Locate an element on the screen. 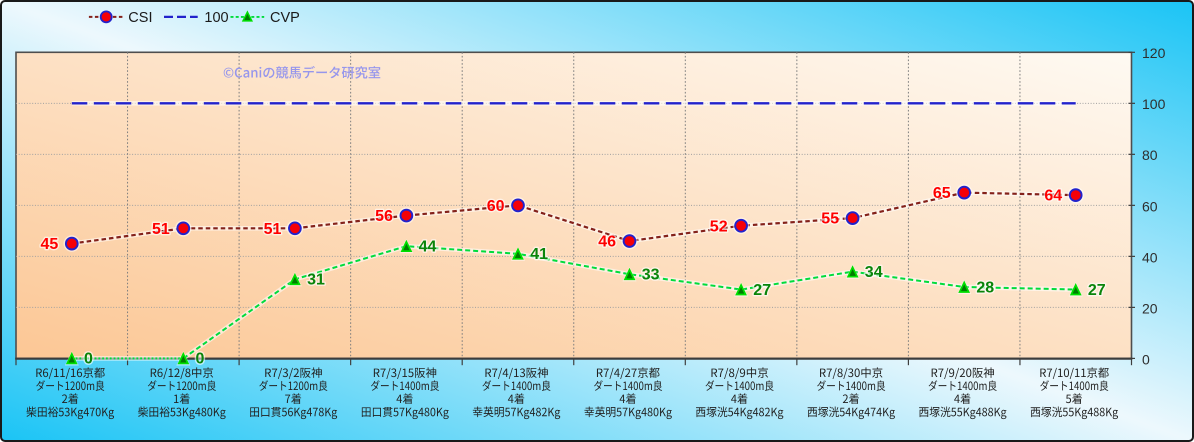 This screenshot has height=442, width=1194. svg-text: 64 is located at coordinates (1053, 196).